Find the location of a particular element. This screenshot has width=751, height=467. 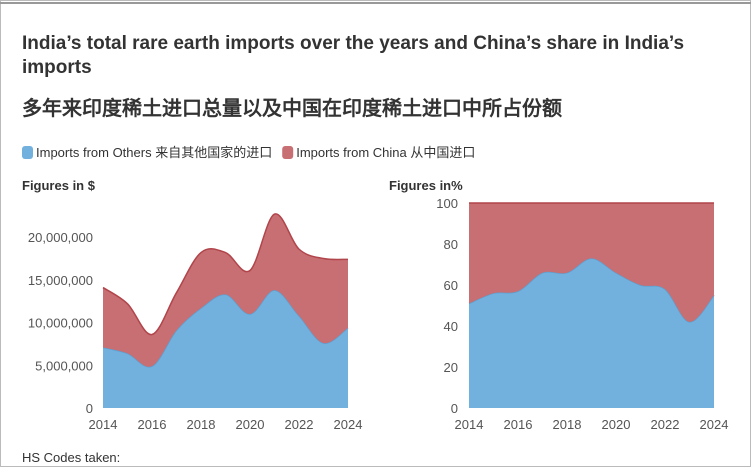

area-edge is located at coordinates (225, 274).